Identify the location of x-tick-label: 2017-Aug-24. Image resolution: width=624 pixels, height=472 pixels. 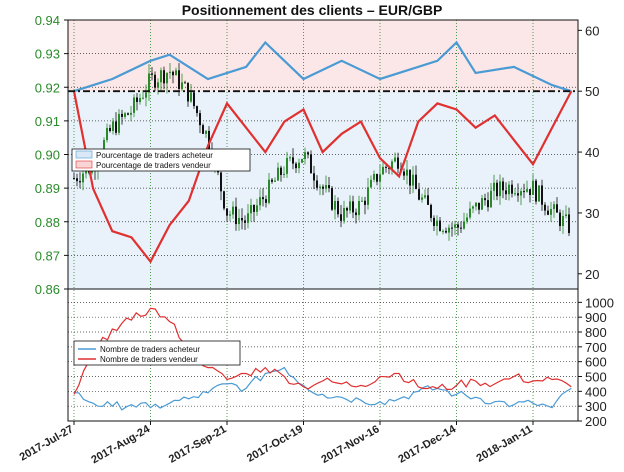
(120, 445).